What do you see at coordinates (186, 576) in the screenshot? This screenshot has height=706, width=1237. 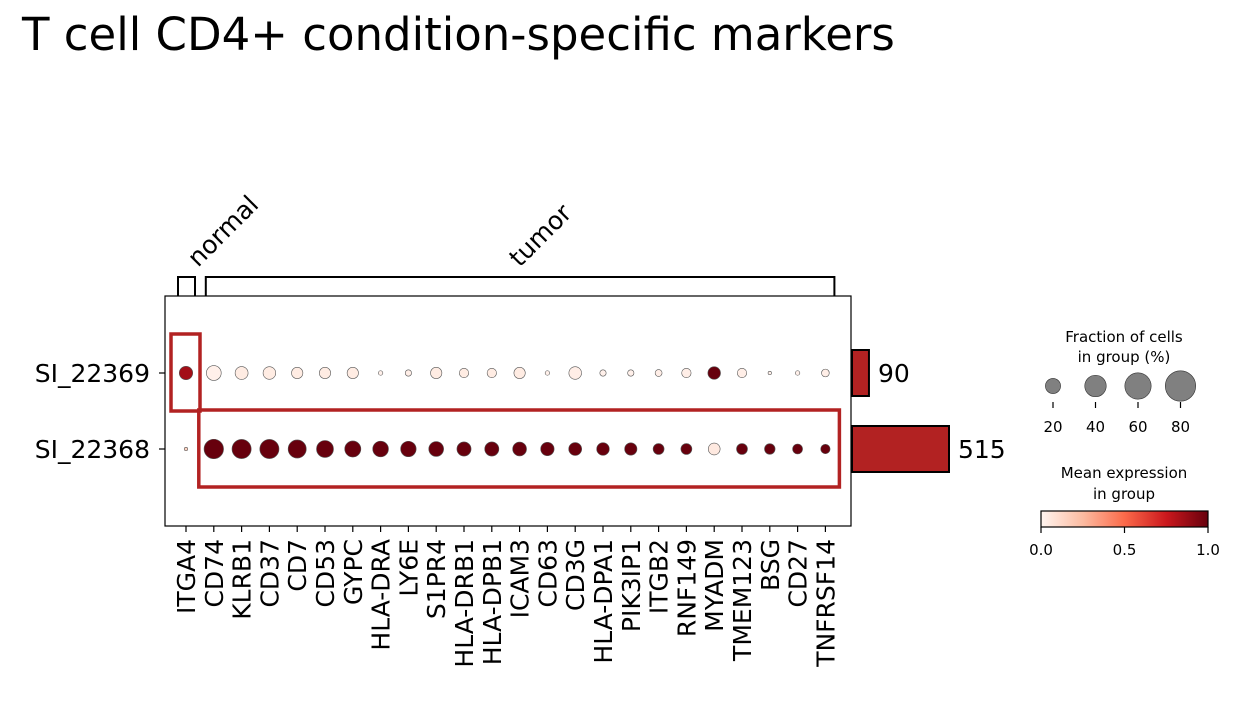 I see `x-tick-label-ITGA4: ITGA4` at bounding box center [186, 576].